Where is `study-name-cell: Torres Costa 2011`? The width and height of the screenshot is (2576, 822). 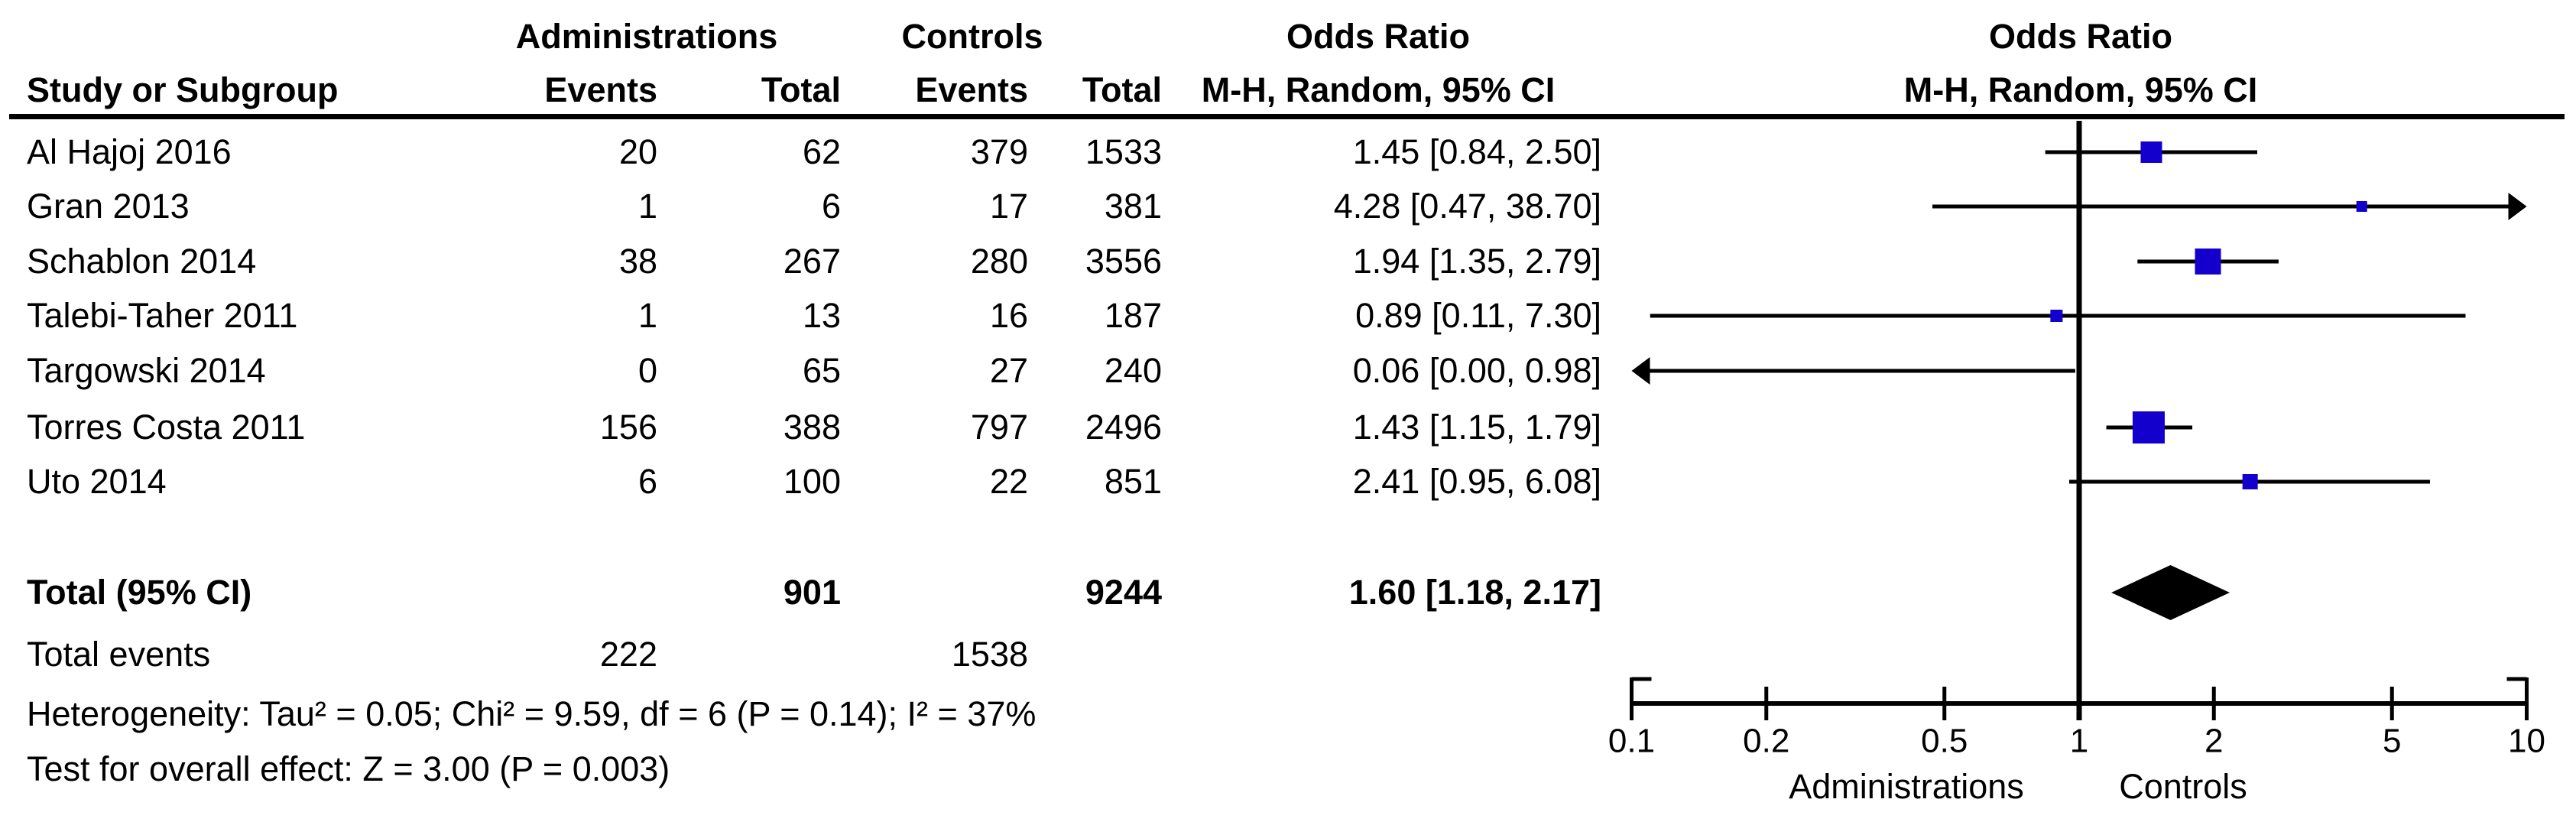
study-name-cell: Torres Costa 2011 is located at coordinates (166, 427).